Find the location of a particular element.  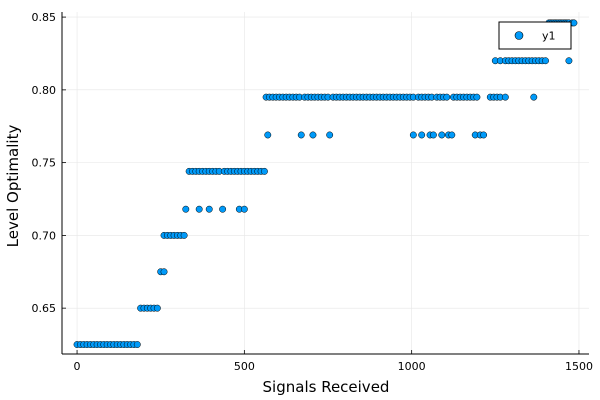

x-tick-label: 1000 is located at coordinates (412, 366).